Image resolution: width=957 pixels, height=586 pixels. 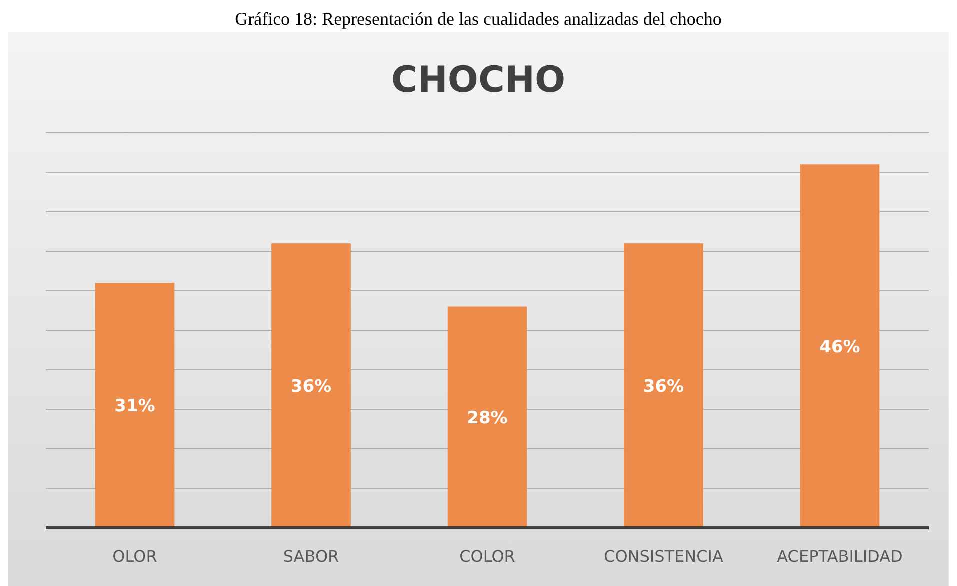 What do you see at coordinates (840, 556) in the screenshot?
I see `x-tick-label: ACEPTABILIDAD` at bounding box center [840, 556].